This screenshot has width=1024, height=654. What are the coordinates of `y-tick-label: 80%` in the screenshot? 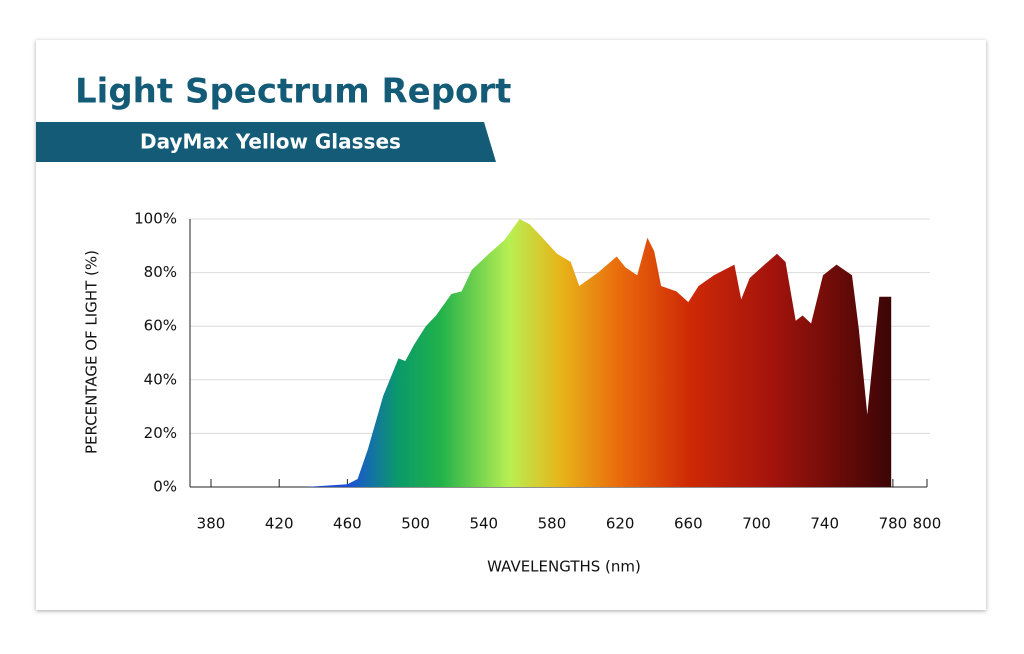 It's located at (160, 272).